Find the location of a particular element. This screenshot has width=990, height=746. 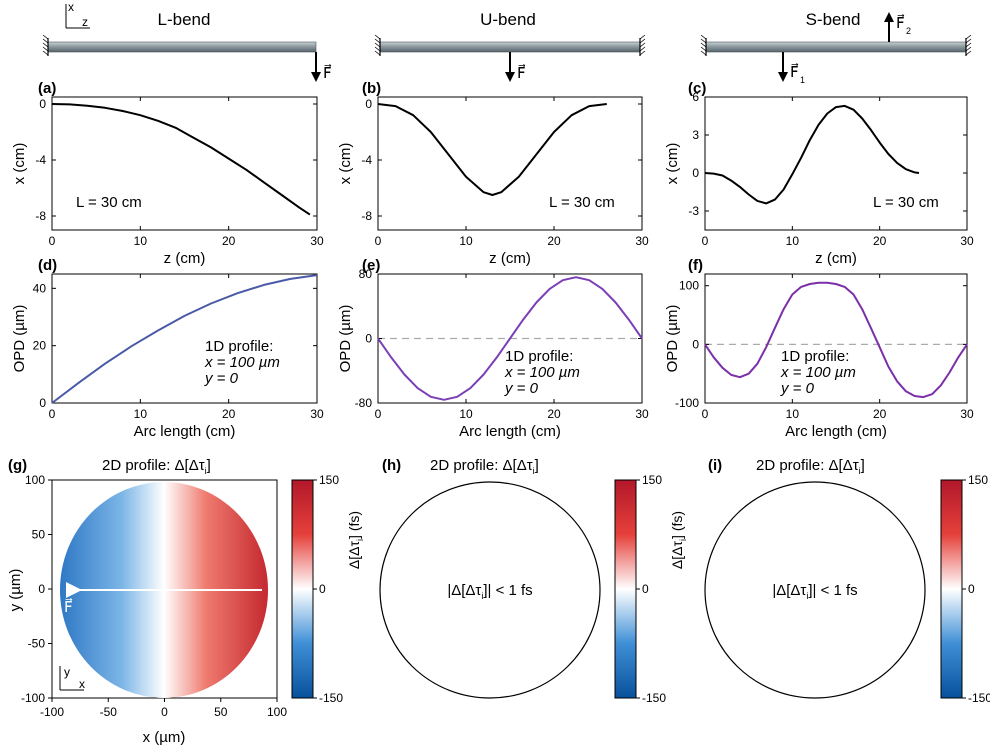

profile-disk-h is located at coordinates (490, 590).